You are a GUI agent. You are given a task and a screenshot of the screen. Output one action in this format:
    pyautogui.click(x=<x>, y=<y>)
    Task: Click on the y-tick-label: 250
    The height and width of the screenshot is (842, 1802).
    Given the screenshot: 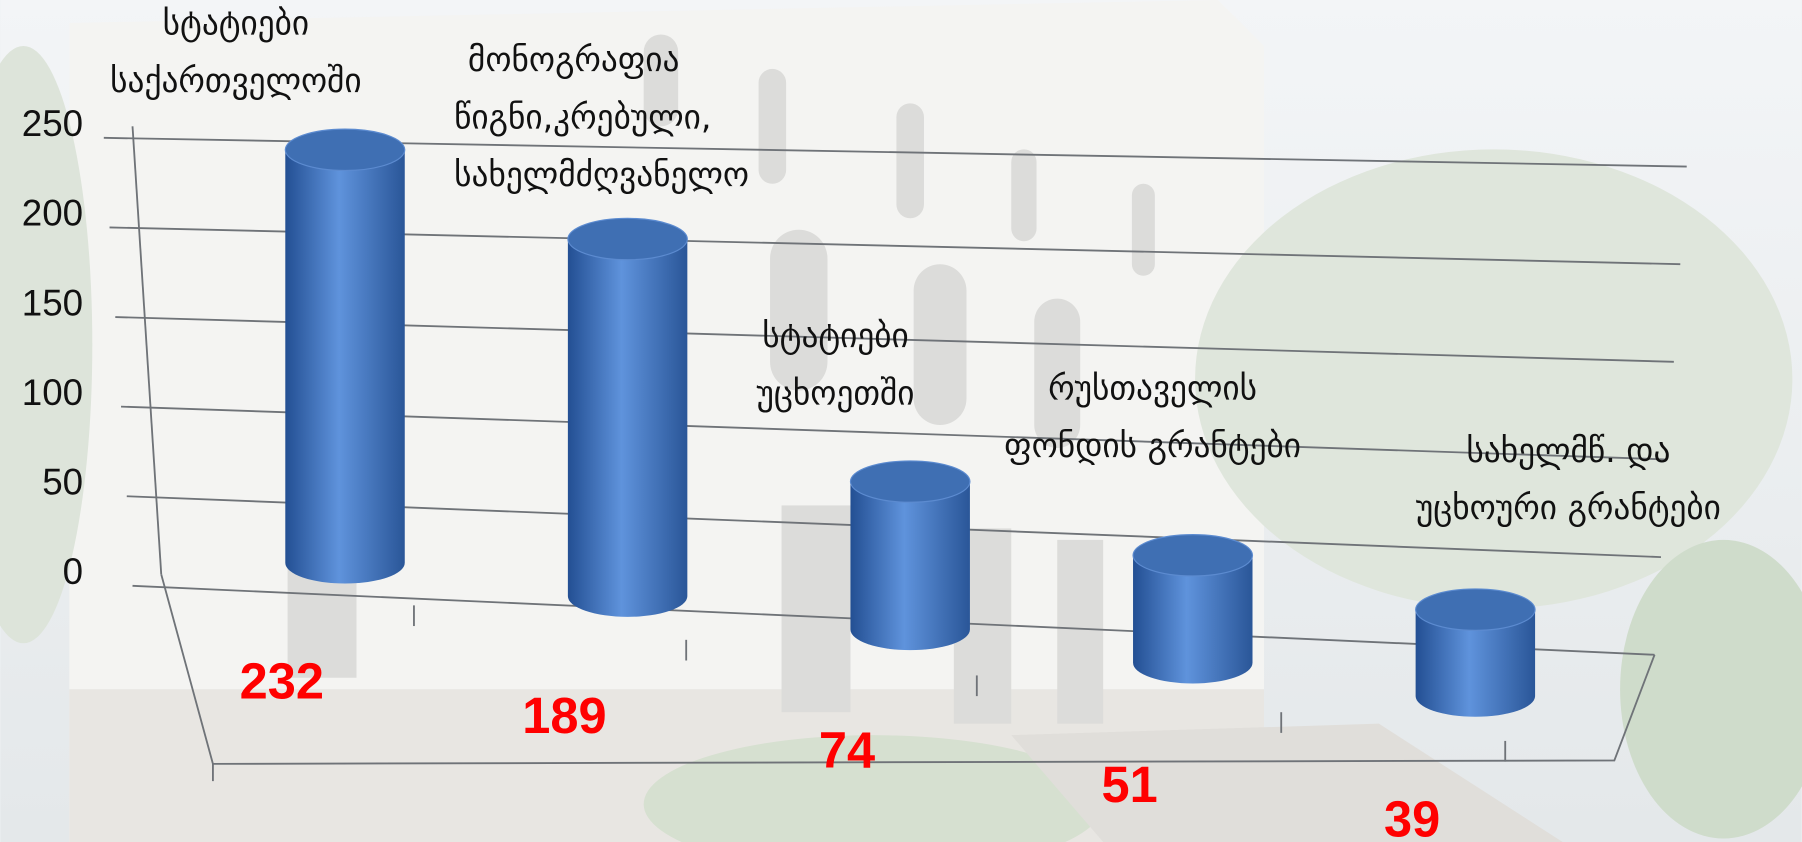 What is the action you would take?
    pyautogui.click(x=52, y=123)
    